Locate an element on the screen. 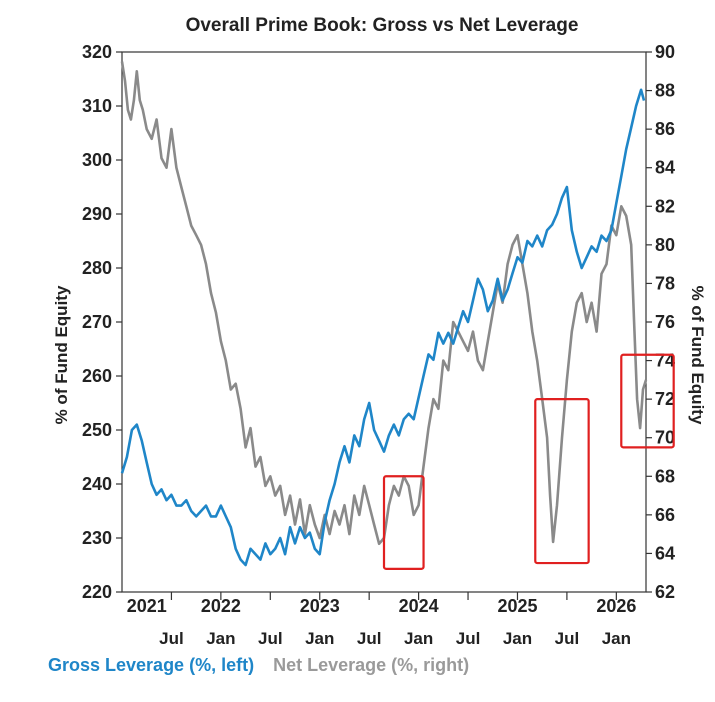 This screenshot has width=715, height=702. right-tick-label: 86 is located at coordinates (665, 129).